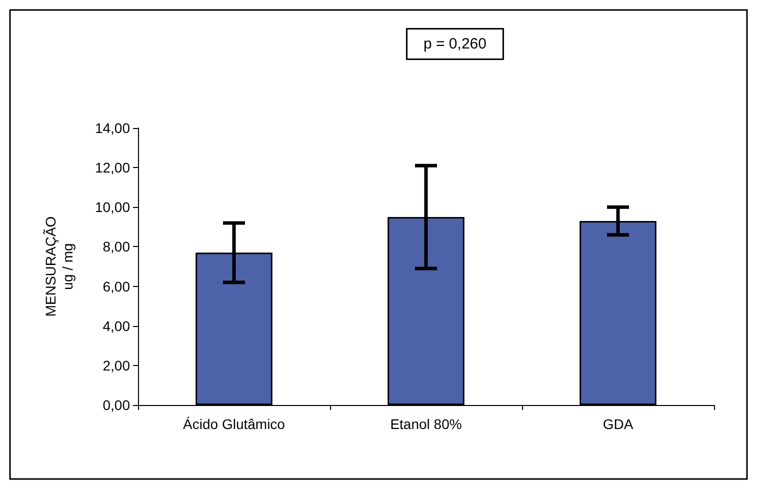 The width and height of the screenshot is (757, 489). I want to click on y-tick-label: 10,00, so click(112, 207).